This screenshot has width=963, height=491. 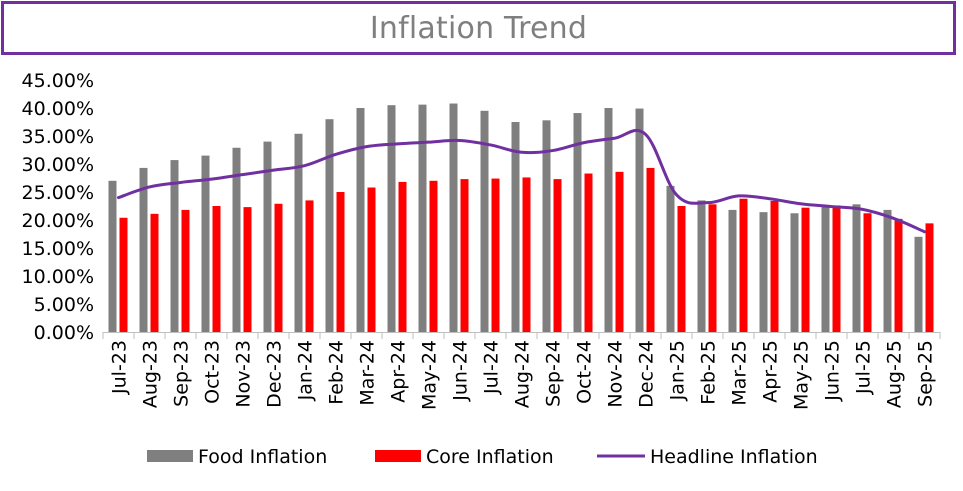 What do you see at coordinates (740, 373) in the screenshot?
I see `x-tick-label: Mar-25` at bounding box center [740, 373].